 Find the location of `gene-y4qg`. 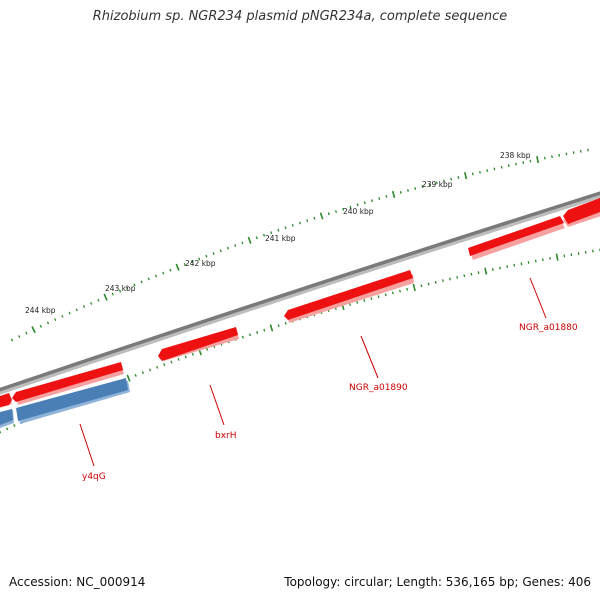

gene-y4qg is located at coordinates (73, 401).